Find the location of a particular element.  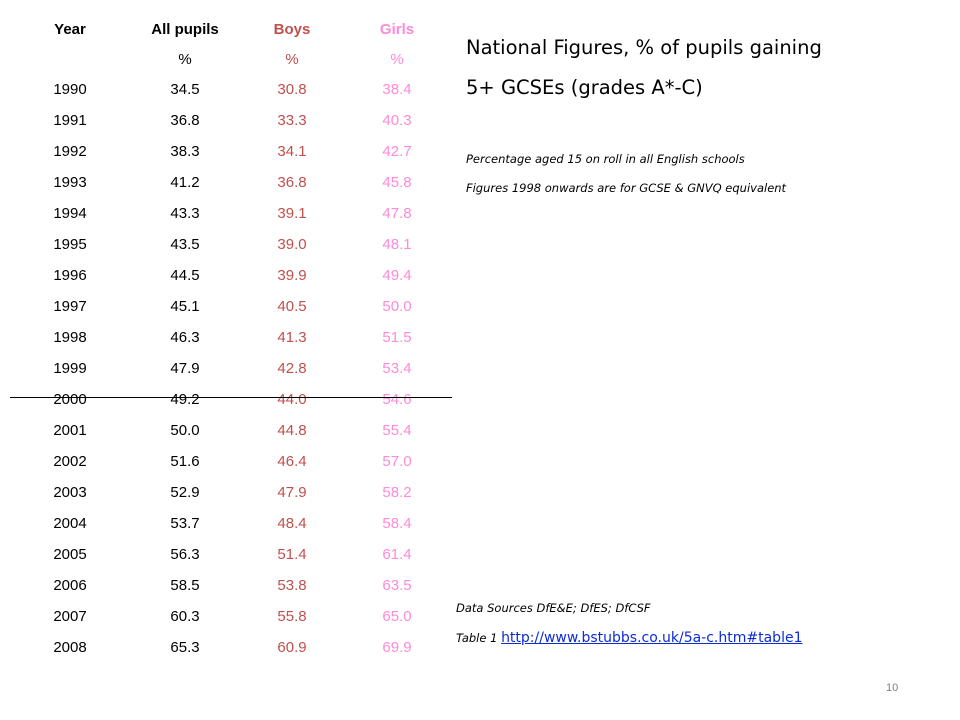

cell-year: 2002 is located at coordinates (70, 461).